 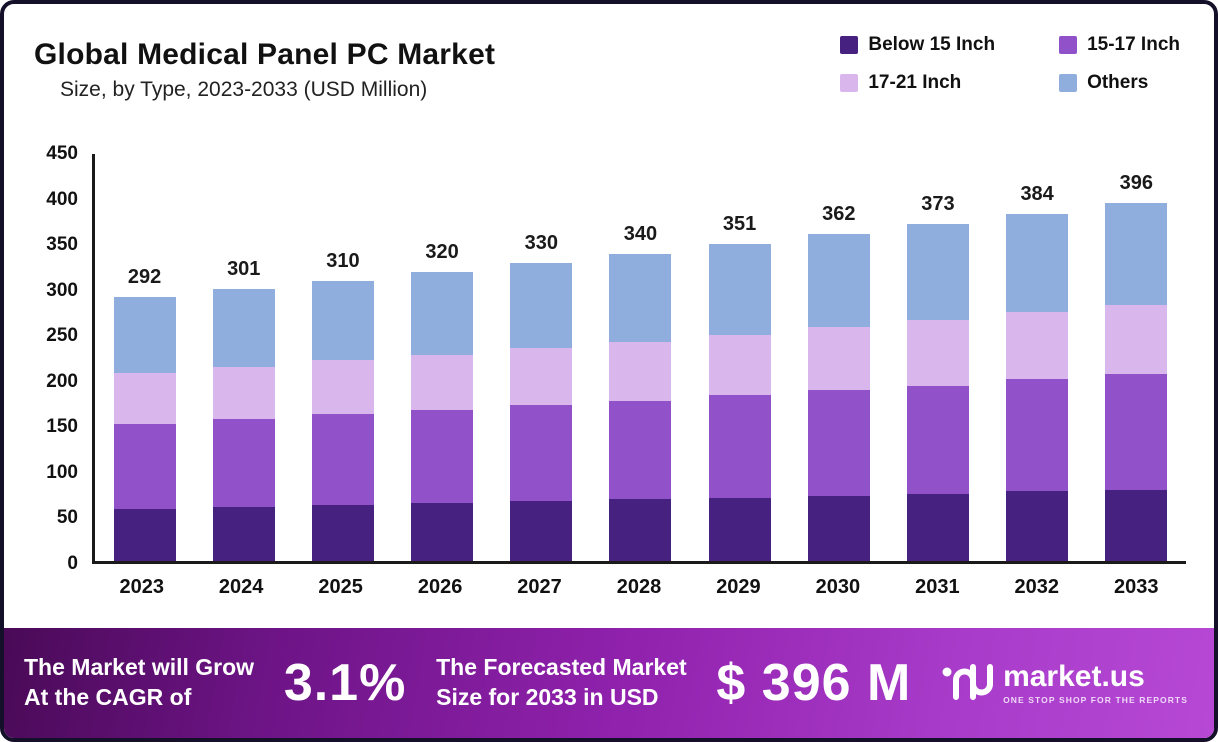 I want to click on bar-column-2026: 320, so click(x=442, y=357).